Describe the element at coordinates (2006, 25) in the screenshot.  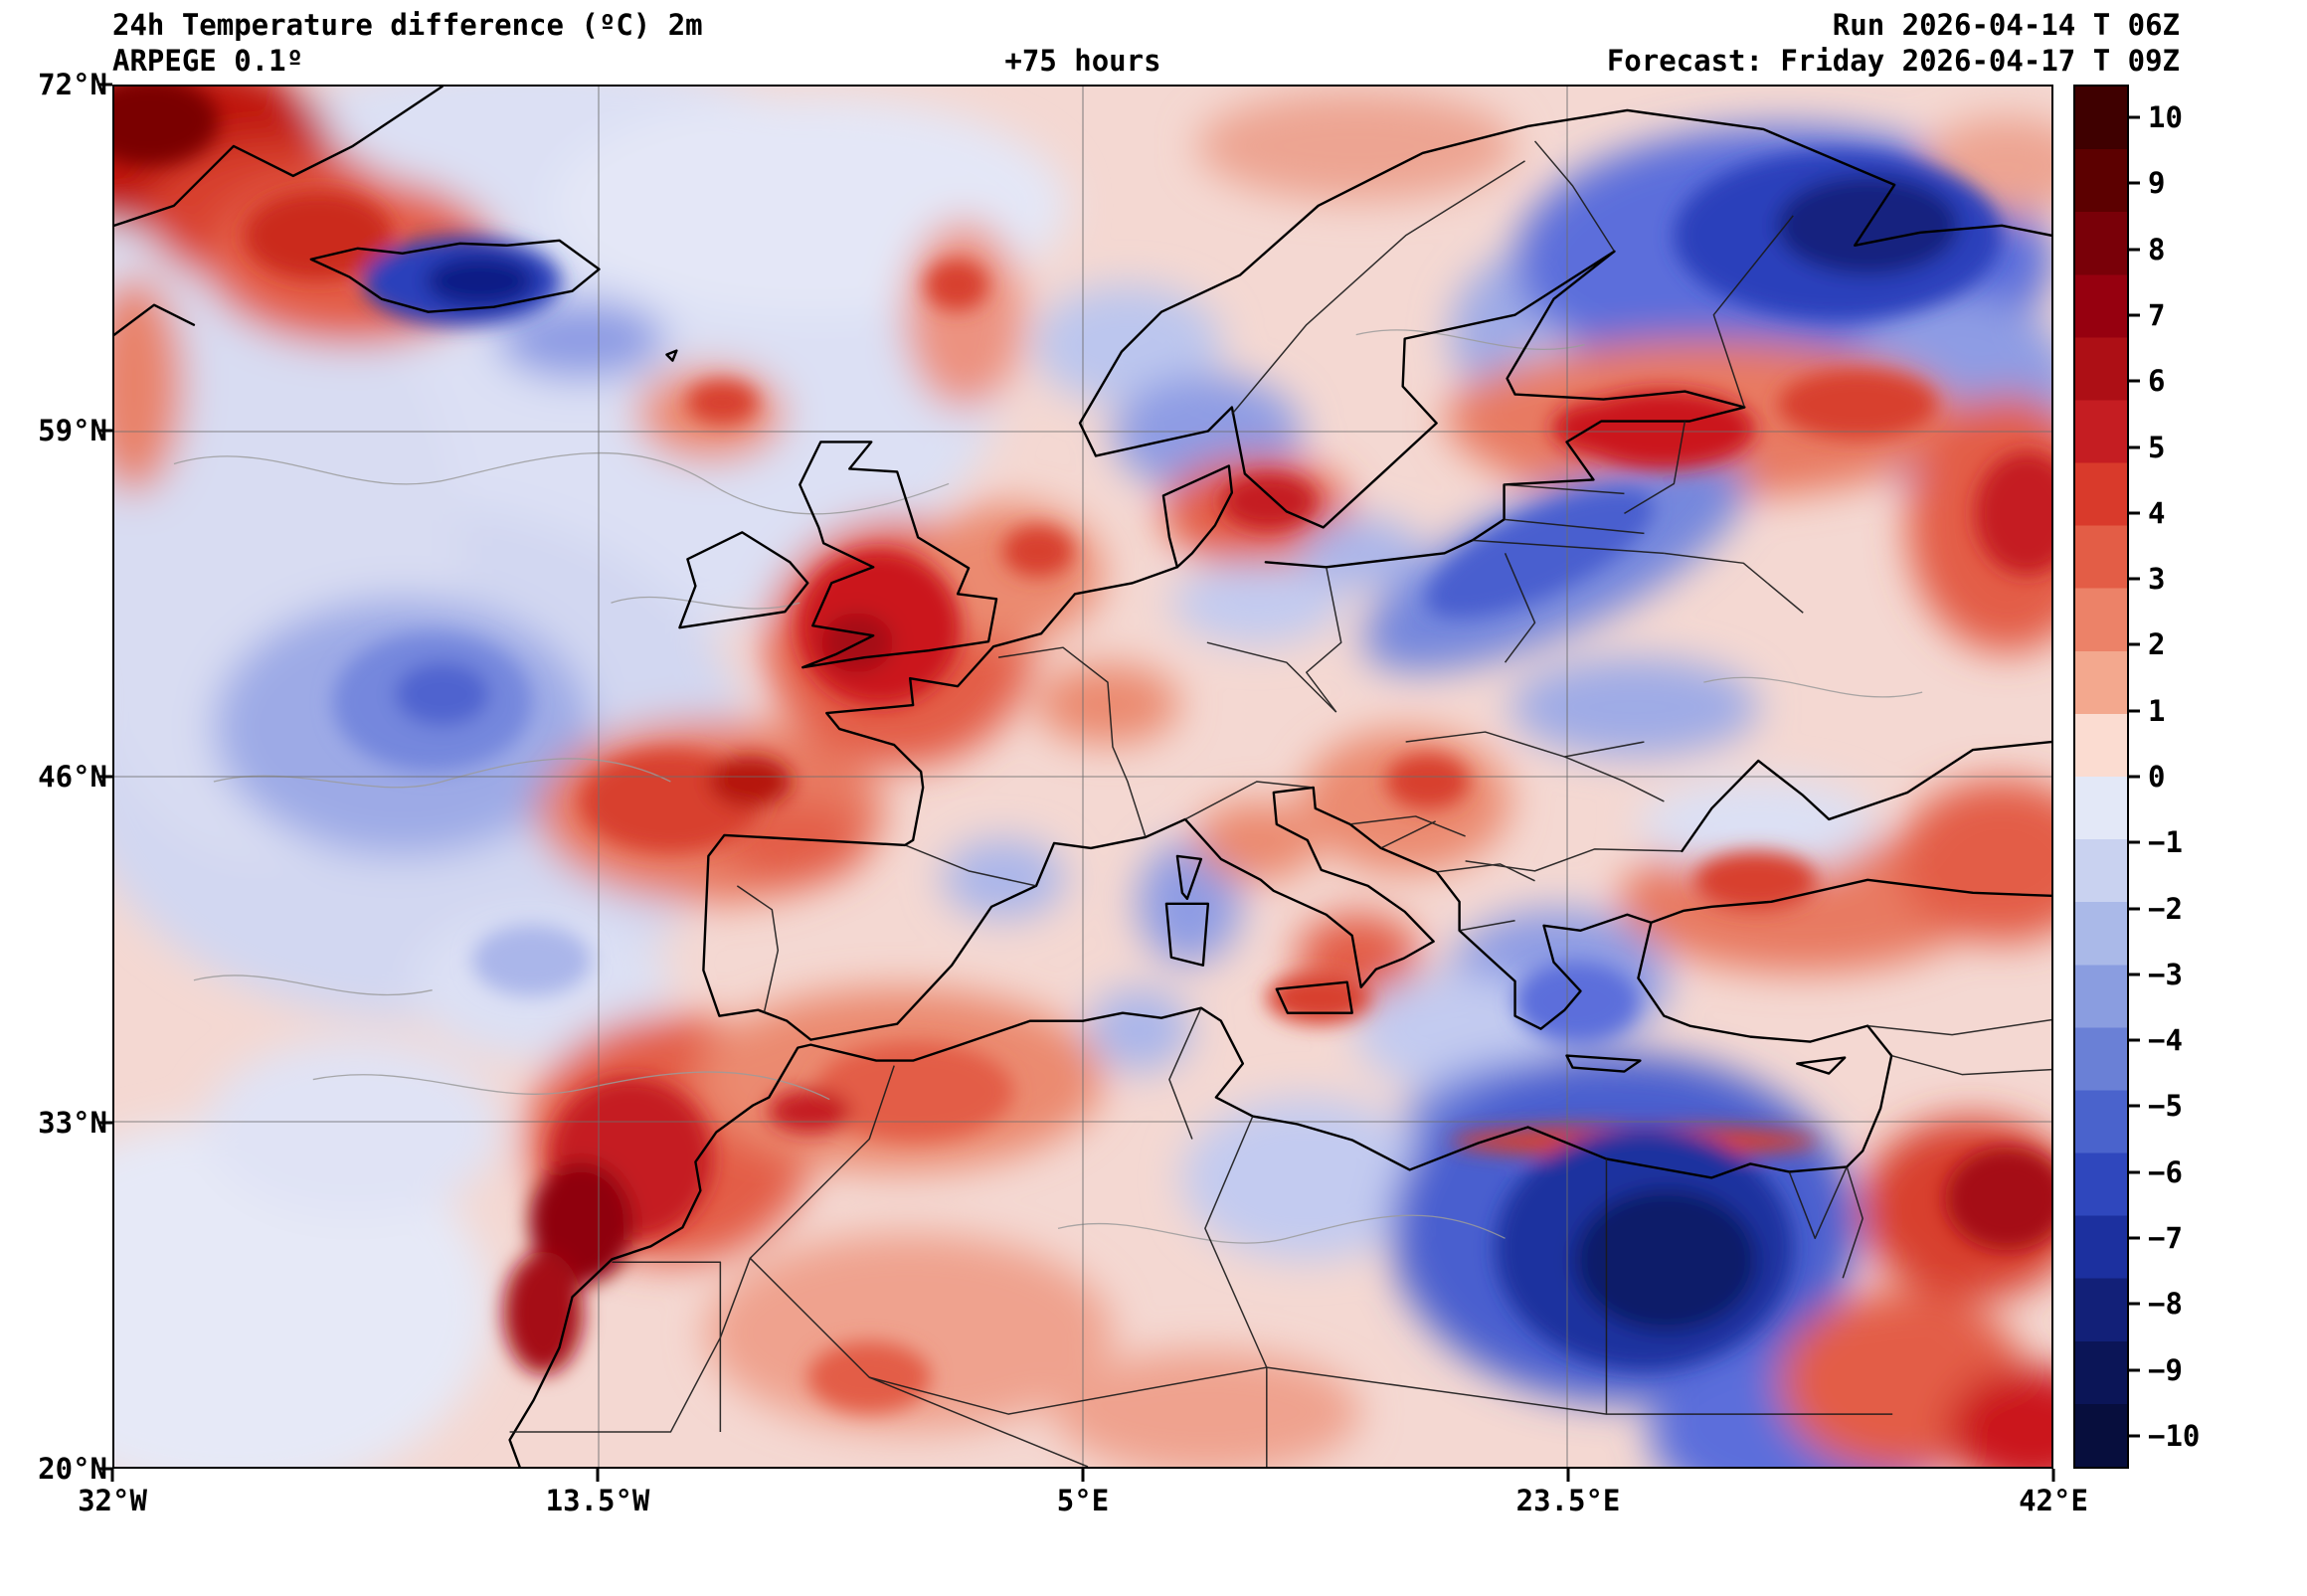
I see `run-label: Run 2026-04-14 T 06Z` at that location.